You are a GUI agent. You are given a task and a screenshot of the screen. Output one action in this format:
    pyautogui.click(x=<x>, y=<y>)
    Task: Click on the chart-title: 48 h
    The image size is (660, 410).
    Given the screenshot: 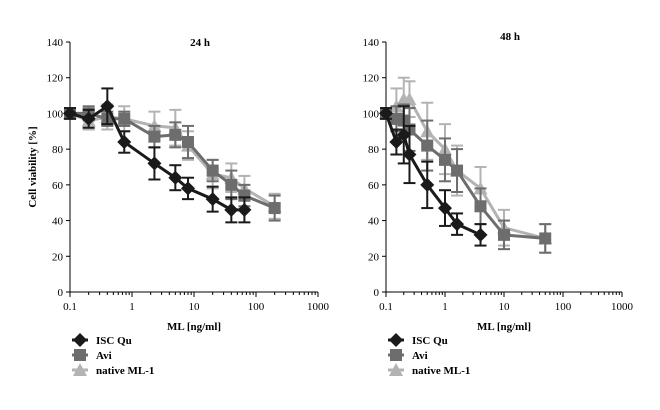 What is the action you would take?
    pyautogui.click(x=510, y=37)
    